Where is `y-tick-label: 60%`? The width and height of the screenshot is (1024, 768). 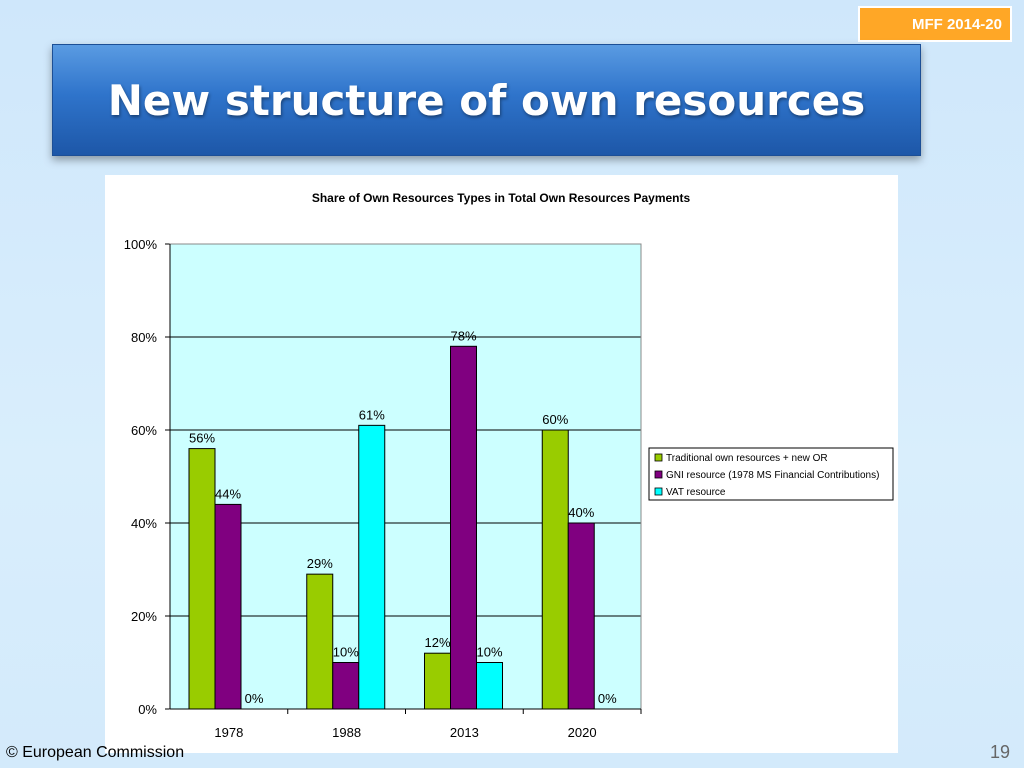 y-tick-label: 60% is located at coordinates (144, 430).